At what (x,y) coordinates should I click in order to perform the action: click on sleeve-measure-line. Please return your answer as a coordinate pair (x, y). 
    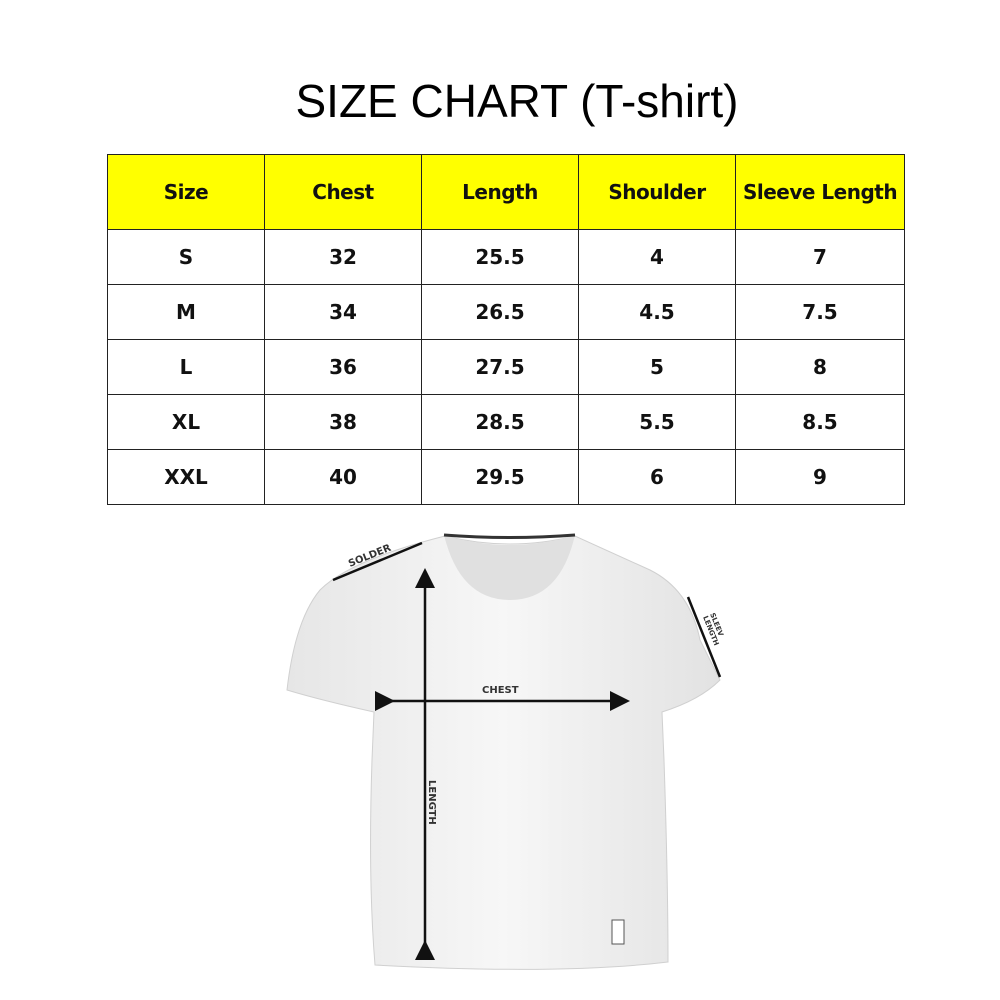
    Looking at the image, I should click on (704, 637).